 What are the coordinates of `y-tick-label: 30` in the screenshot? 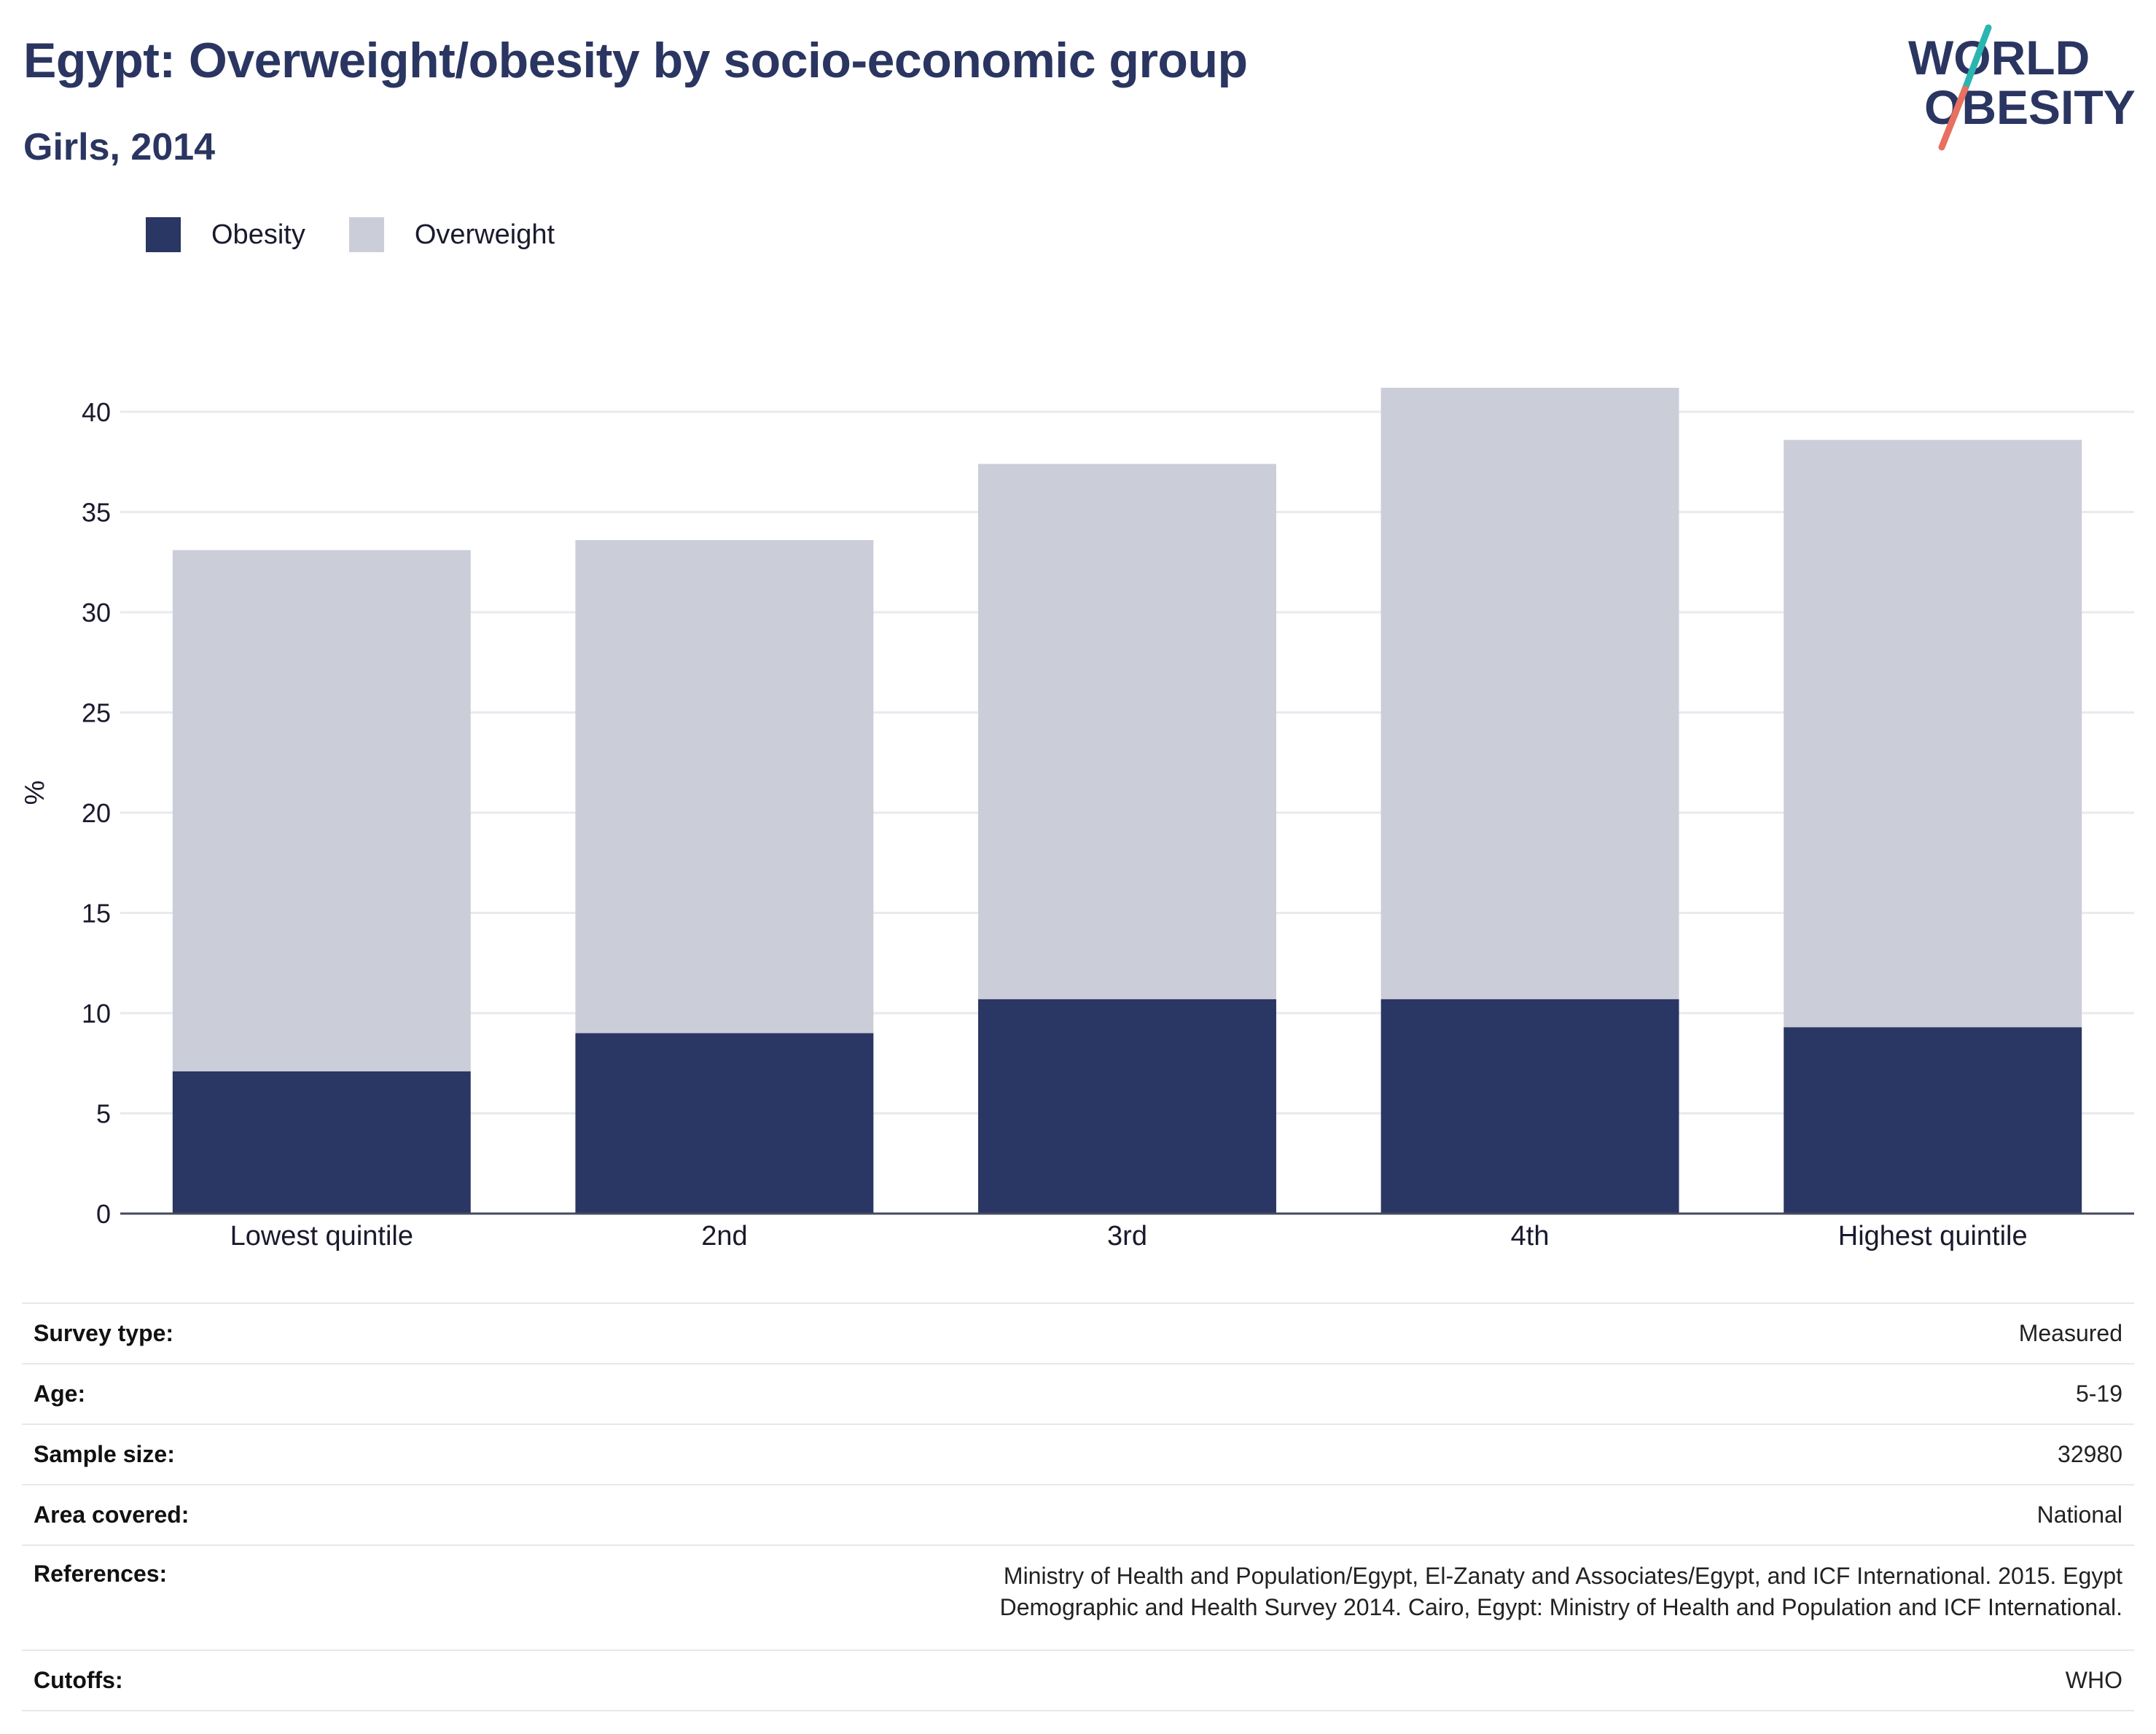 It's located at (97, 613).